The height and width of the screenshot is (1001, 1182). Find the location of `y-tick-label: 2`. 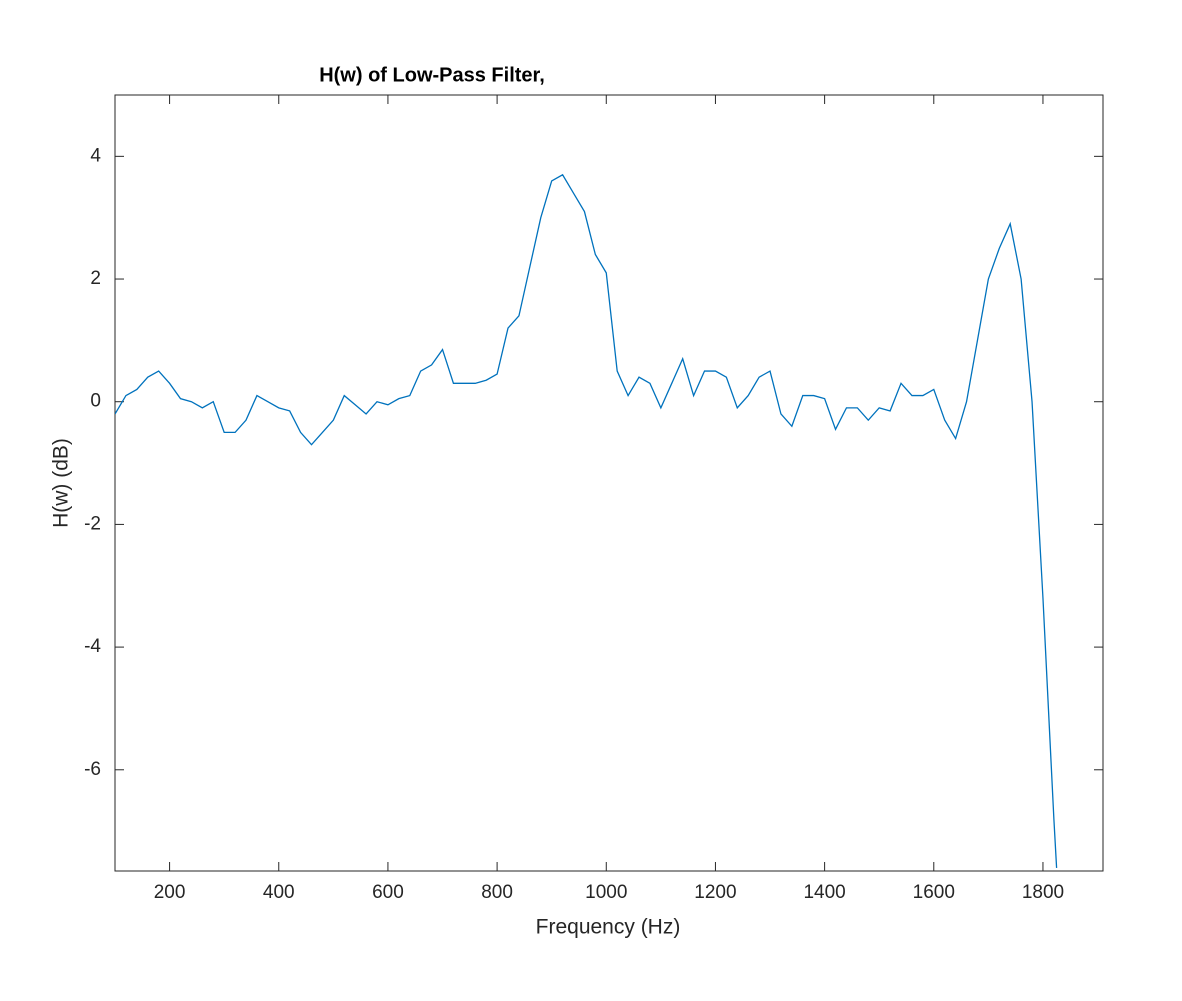

y-tick-label: 2 is located at coordinates (95, 278).